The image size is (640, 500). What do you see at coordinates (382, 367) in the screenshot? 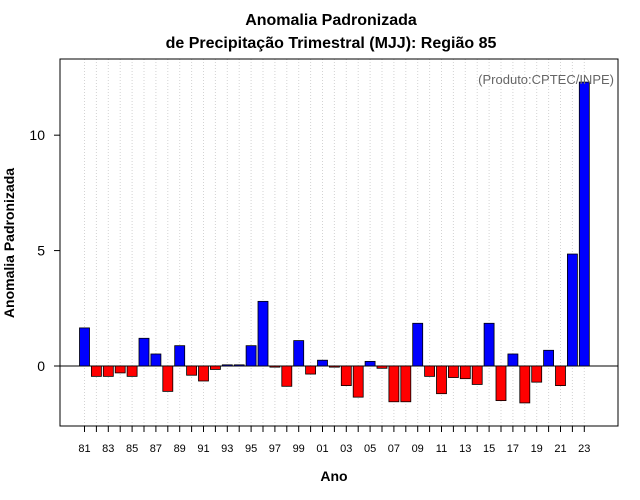
I see `bar-2006` at bounding box center [382, 367].